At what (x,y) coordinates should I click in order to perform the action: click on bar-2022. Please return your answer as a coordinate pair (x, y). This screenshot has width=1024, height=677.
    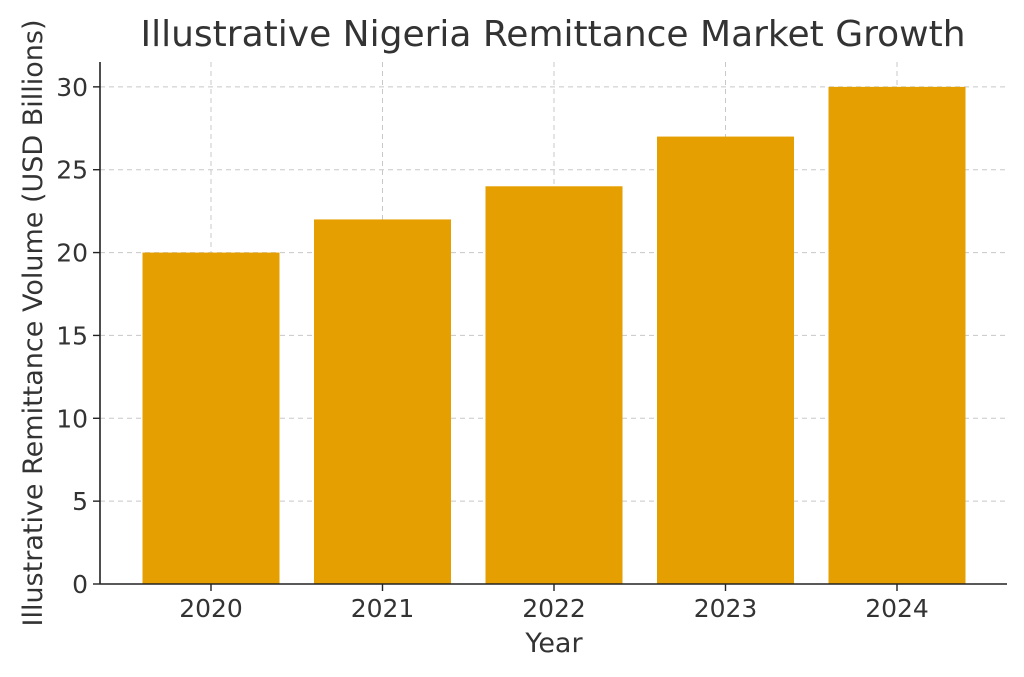
    Looking at the image, I should click on (554, 385).